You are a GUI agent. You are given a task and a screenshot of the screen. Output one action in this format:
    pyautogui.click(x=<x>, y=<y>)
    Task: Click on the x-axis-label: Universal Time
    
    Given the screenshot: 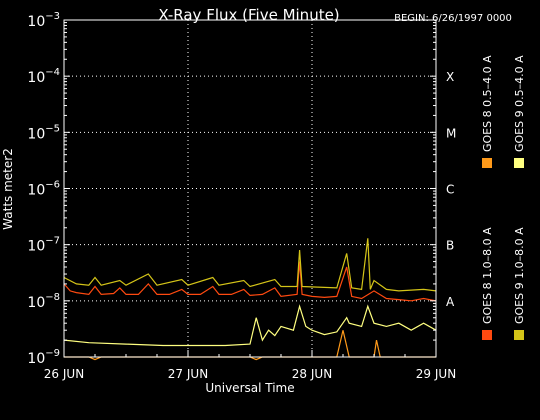 What is the action you would take?
    pyautogui.click(x=249, y=388)
    